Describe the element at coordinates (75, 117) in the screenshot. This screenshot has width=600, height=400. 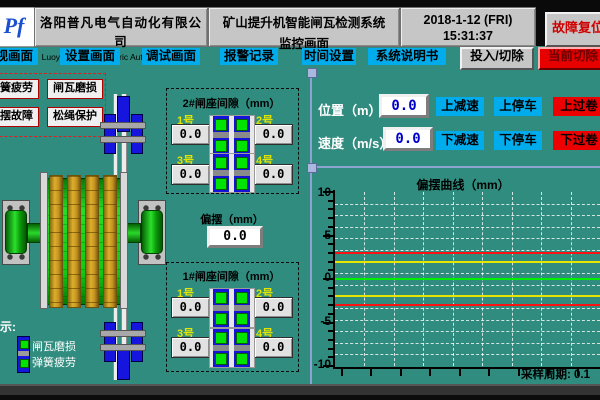
I see `rope-slack-button: 松绳保护` at that location.